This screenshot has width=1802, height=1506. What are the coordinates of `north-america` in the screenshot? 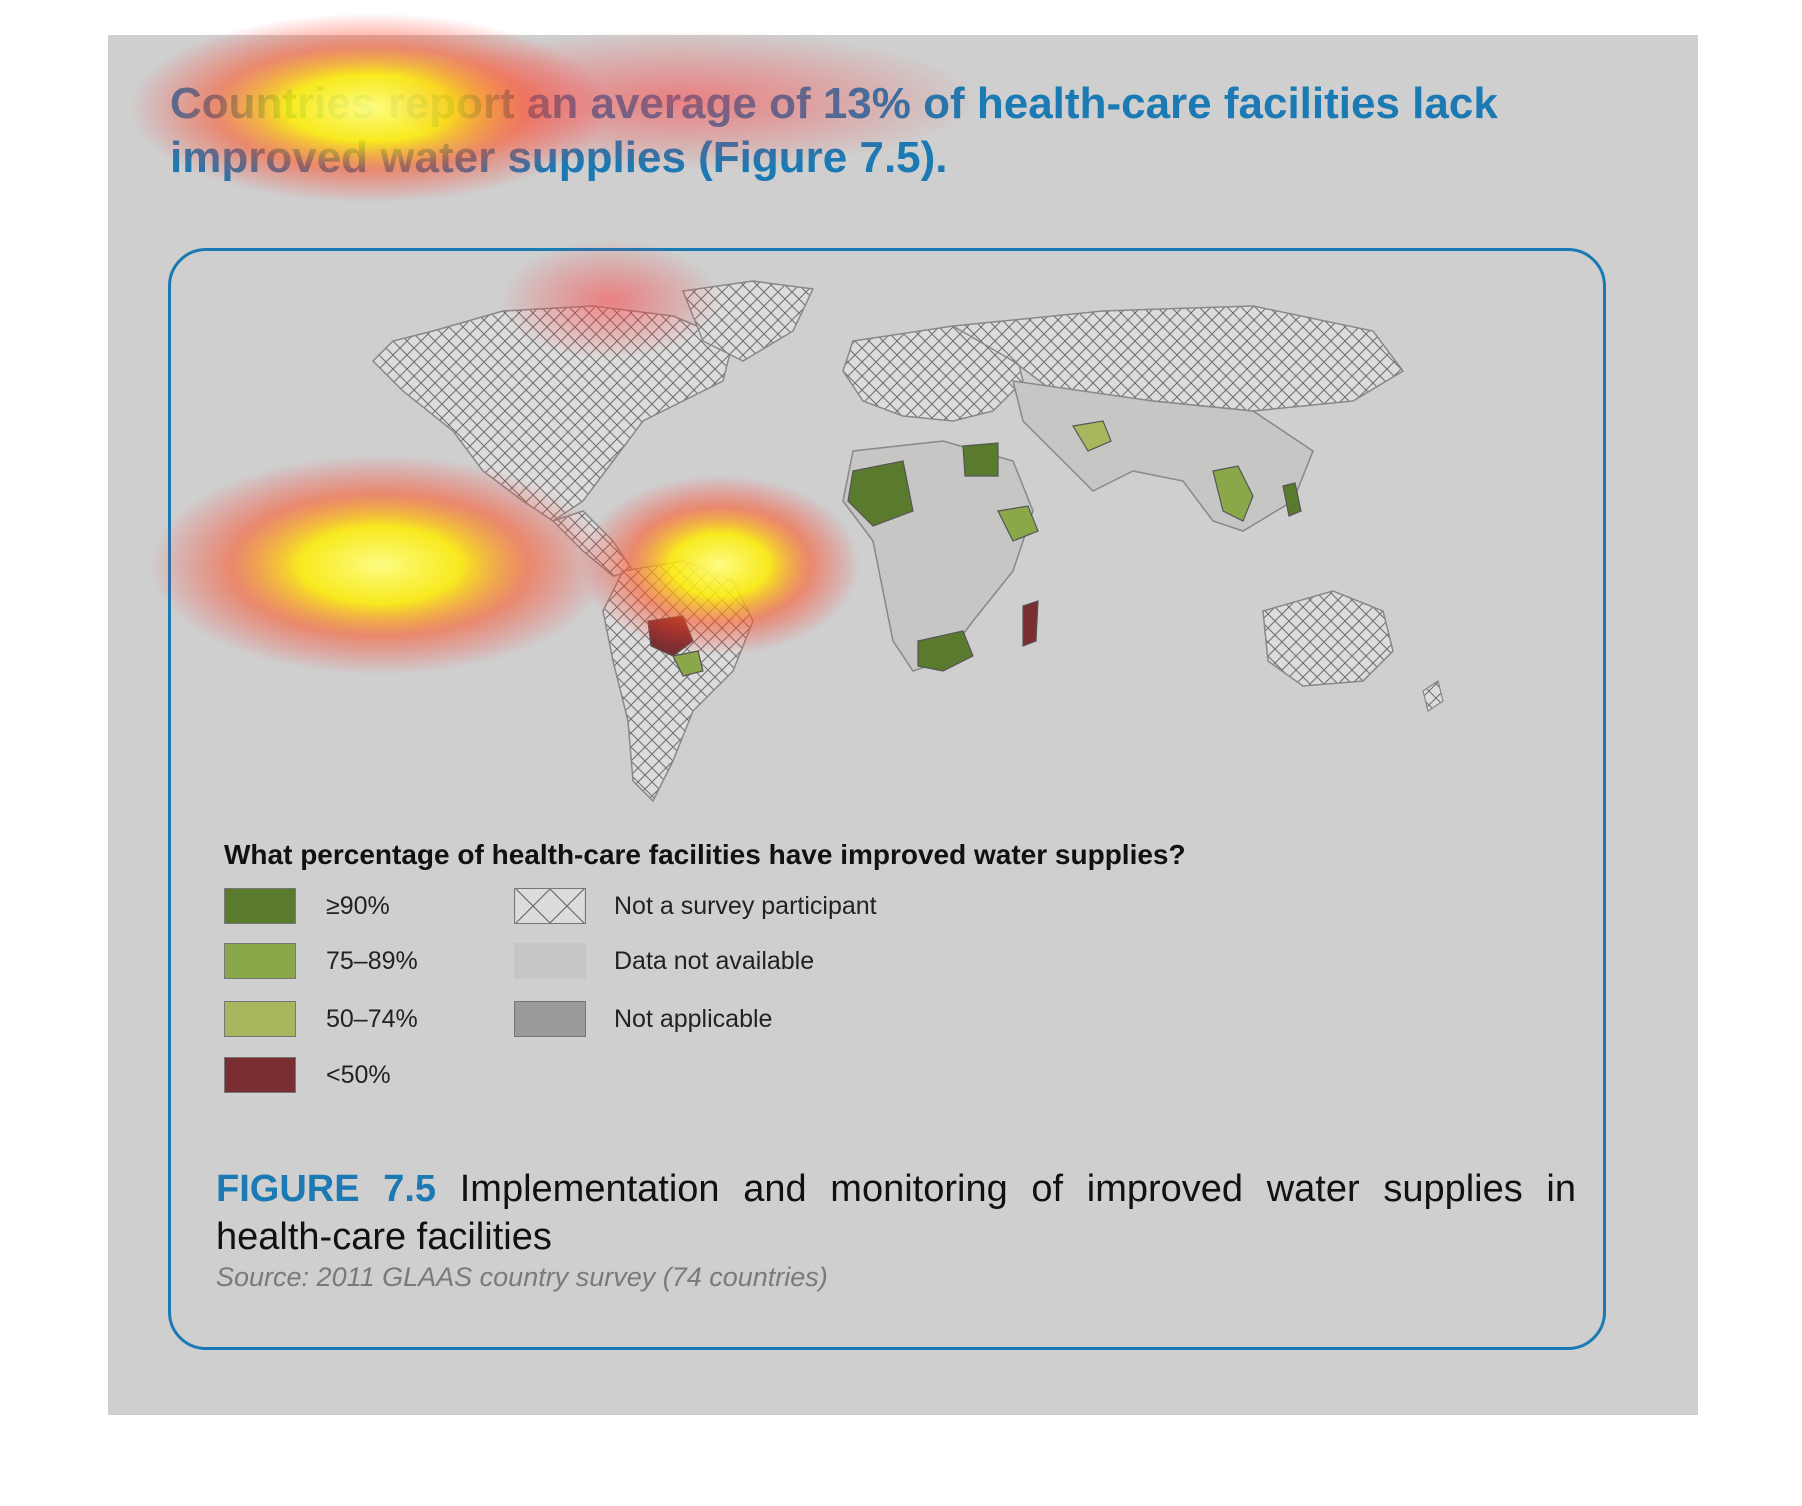 It's located at (552, 413).